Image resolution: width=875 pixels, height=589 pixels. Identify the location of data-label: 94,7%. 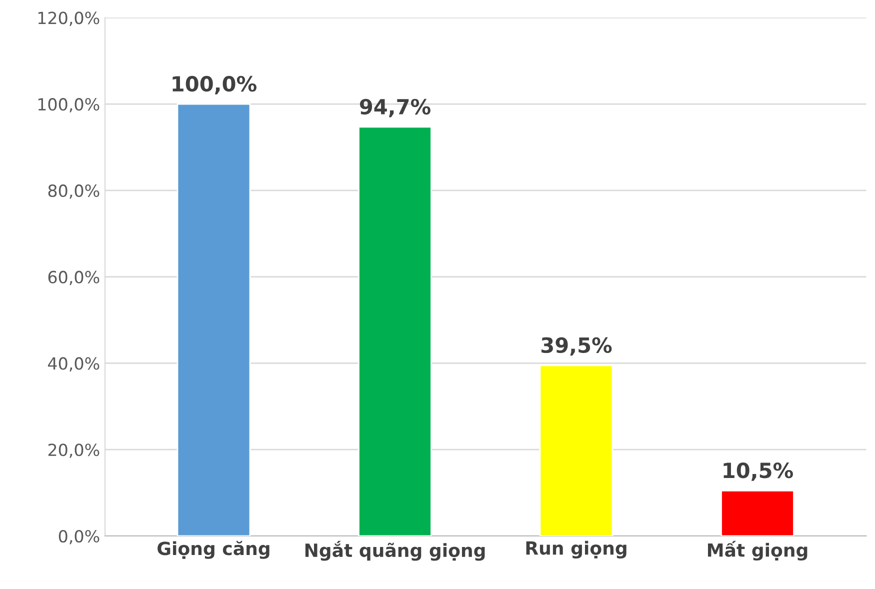
(395, 108).